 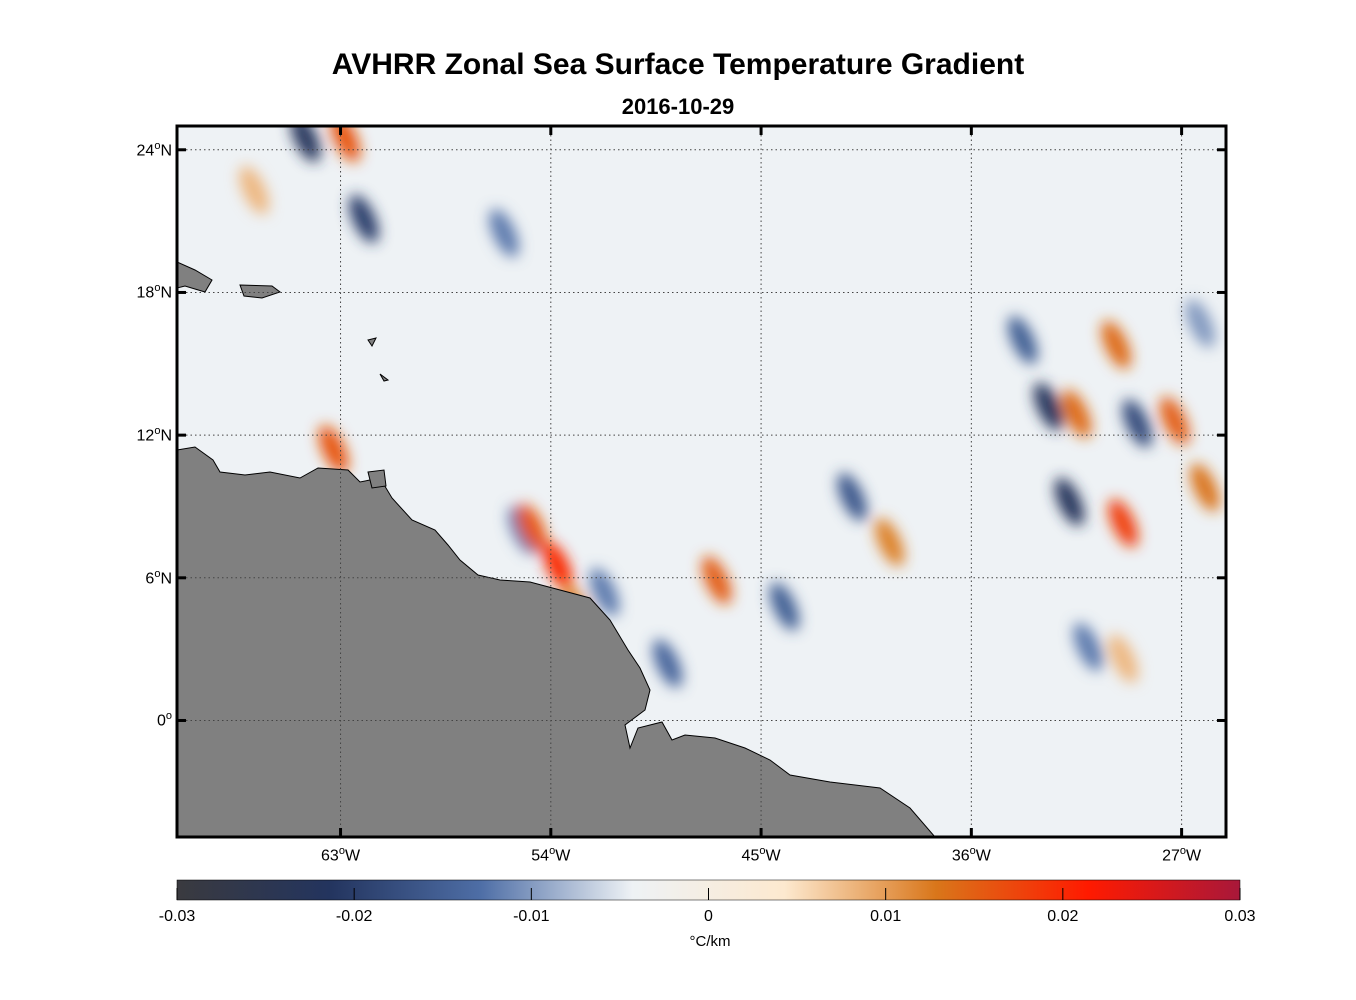 I want to click on colorbar-tick-label: -0.03, so click(x=177, y=916).